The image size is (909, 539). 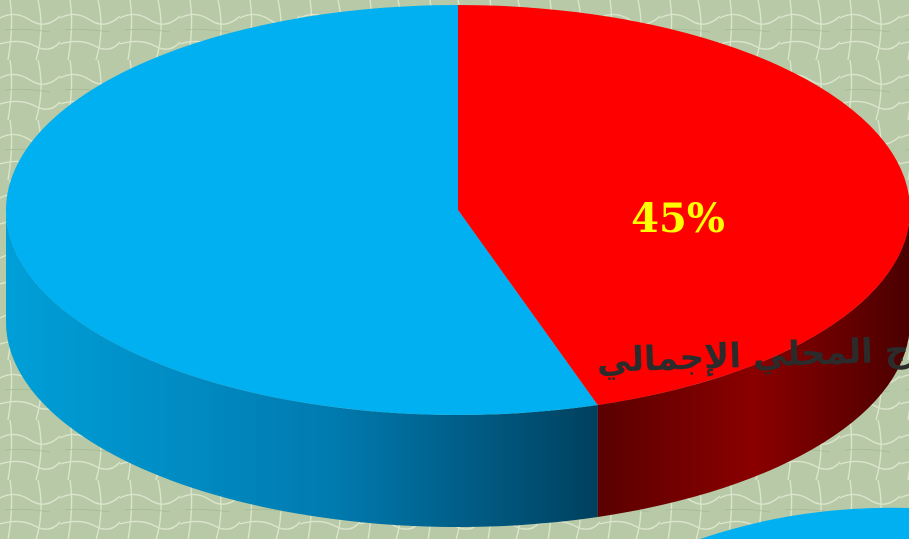 I want to click on slice-label-45: 45%, so click(x=678, y=218).